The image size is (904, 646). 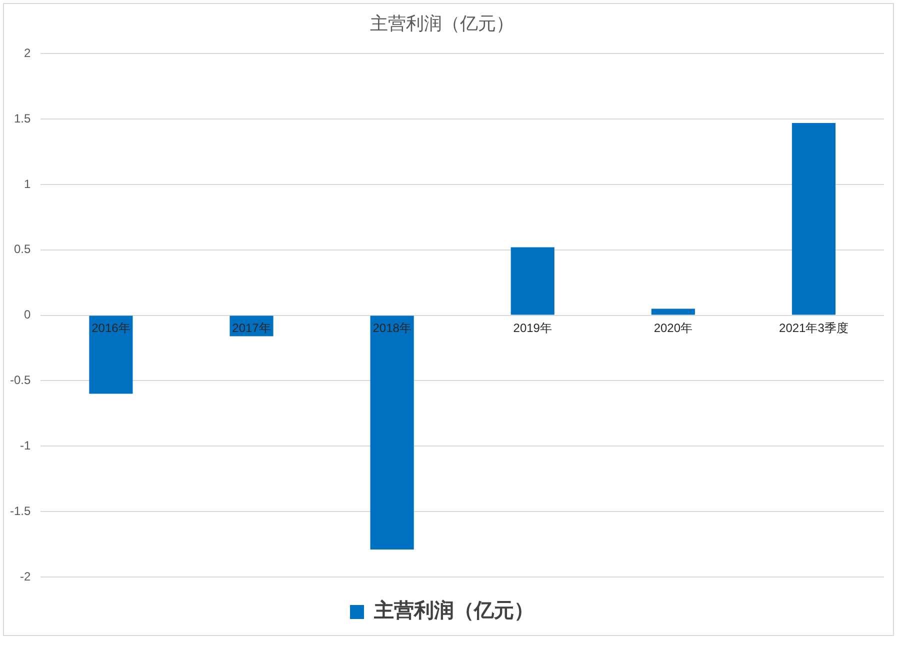 I want to click on y-tick-label: 0, so click(x=27, y=315).